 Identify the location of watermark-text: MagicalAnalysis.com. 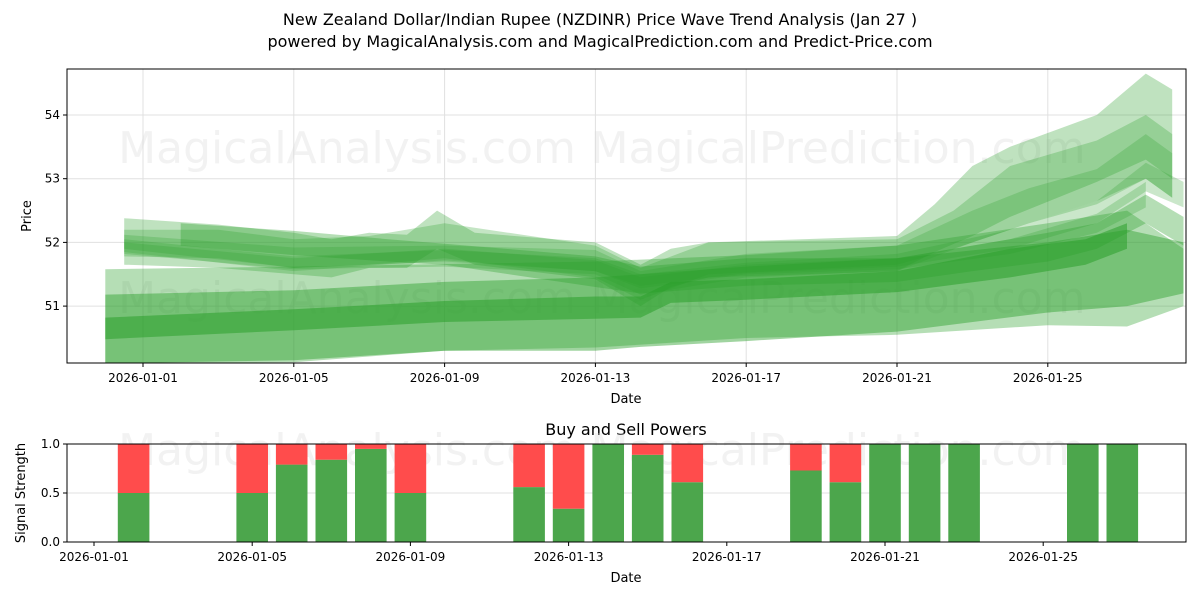
(347, 148).